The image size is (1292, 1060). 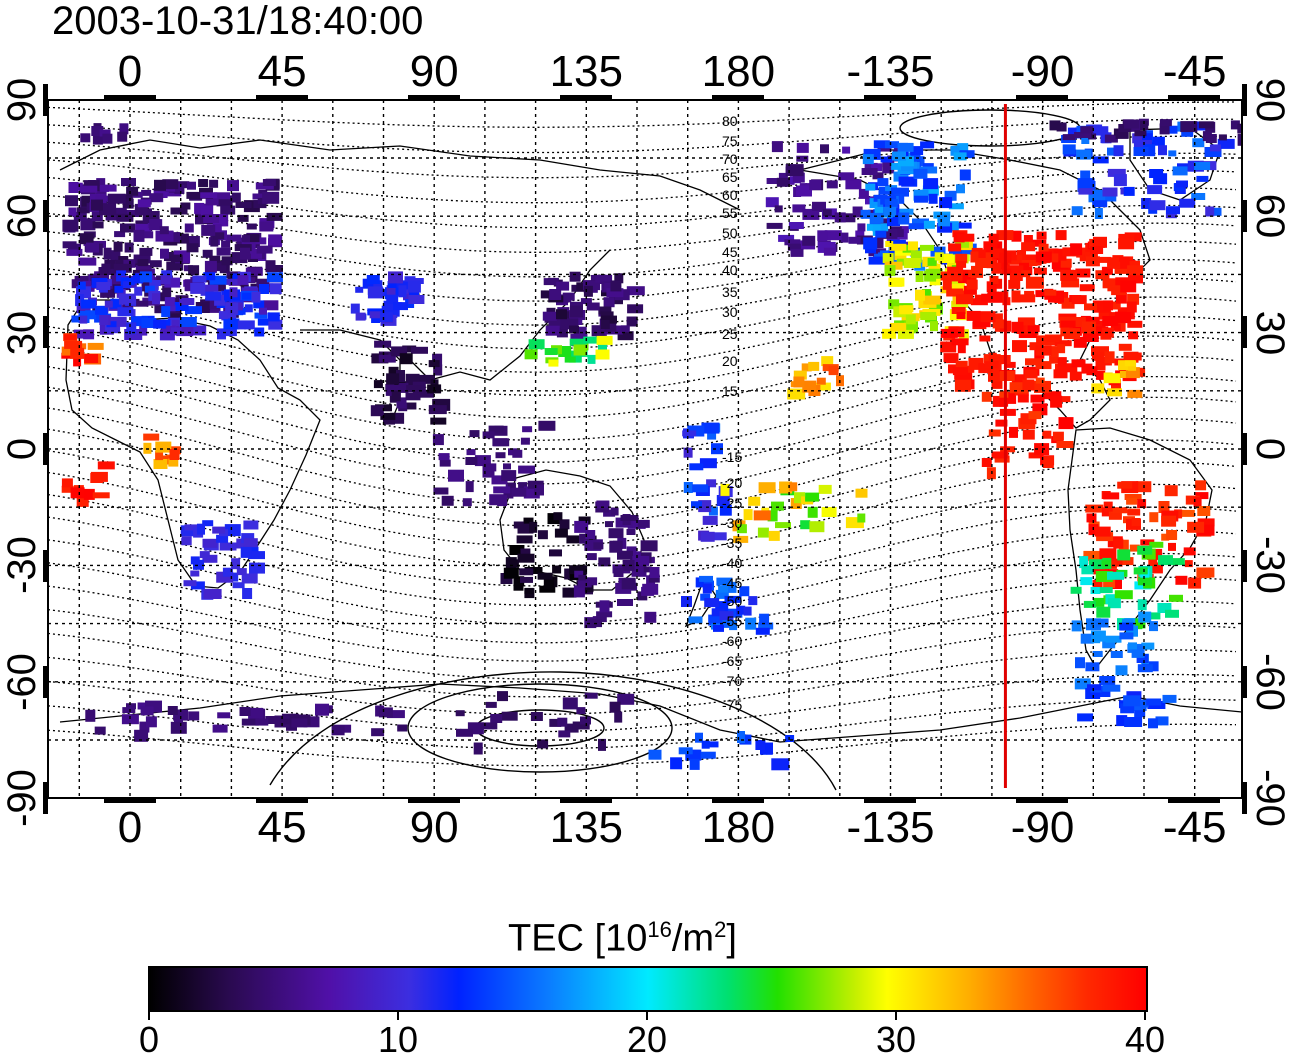 What do you see at coordinates (732, 483) in the screenshot?
I see `contour-label: -20` at bounding box center [732, 483].